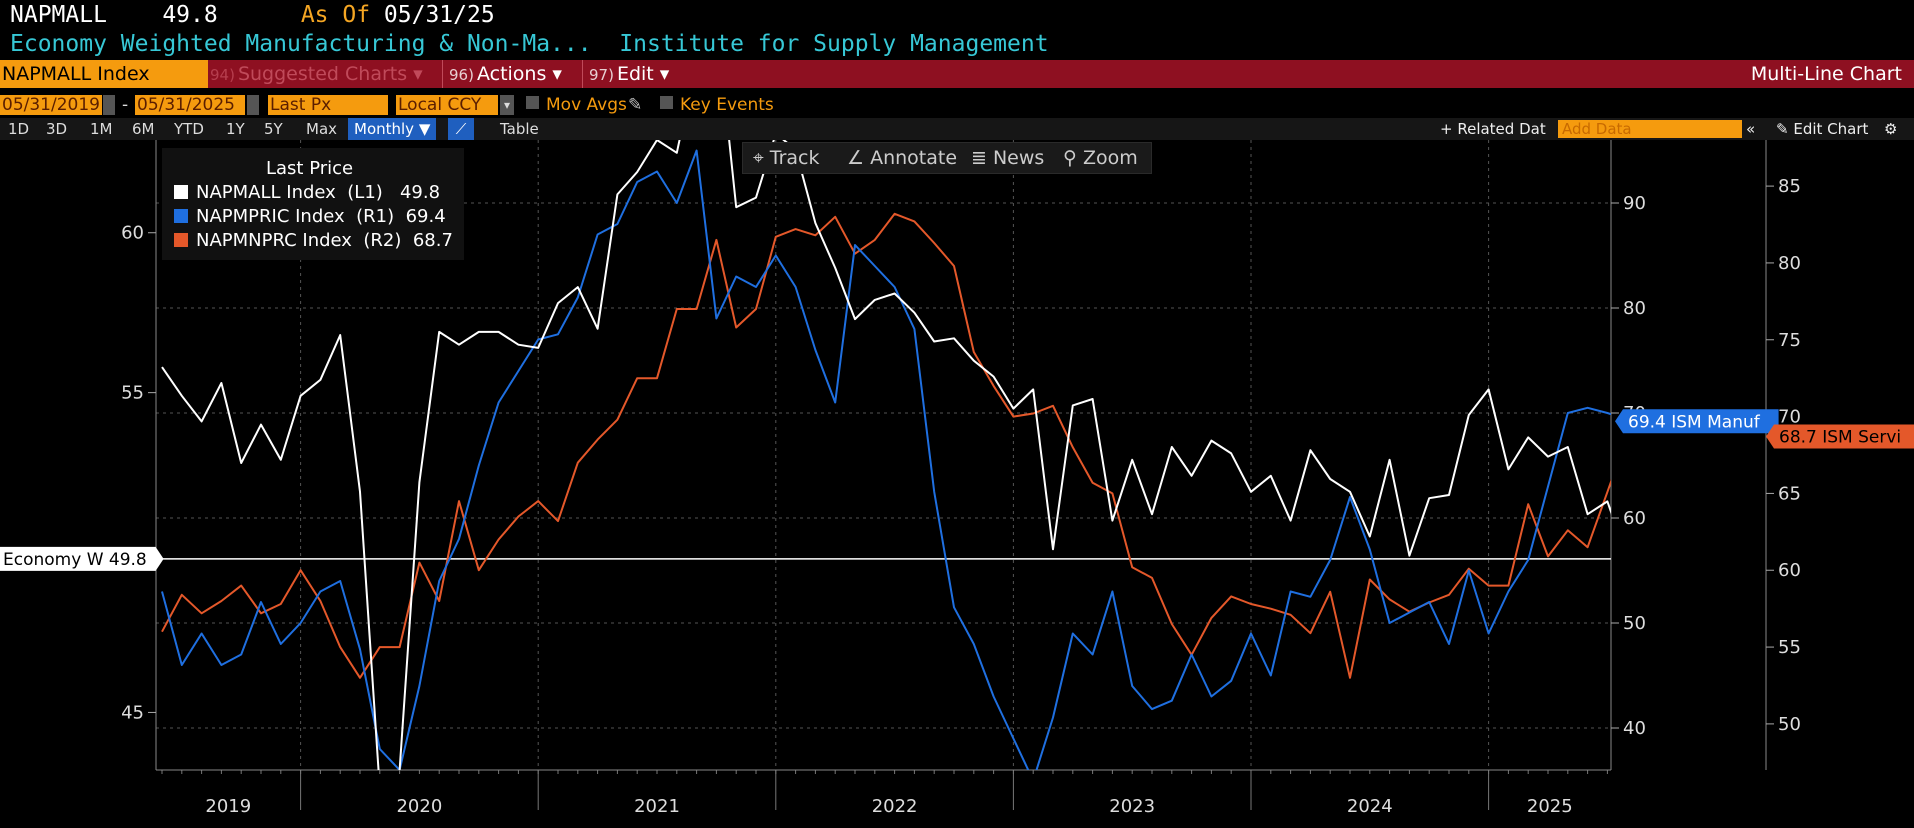  I want to click on period-max: Max, so click(322, 129).